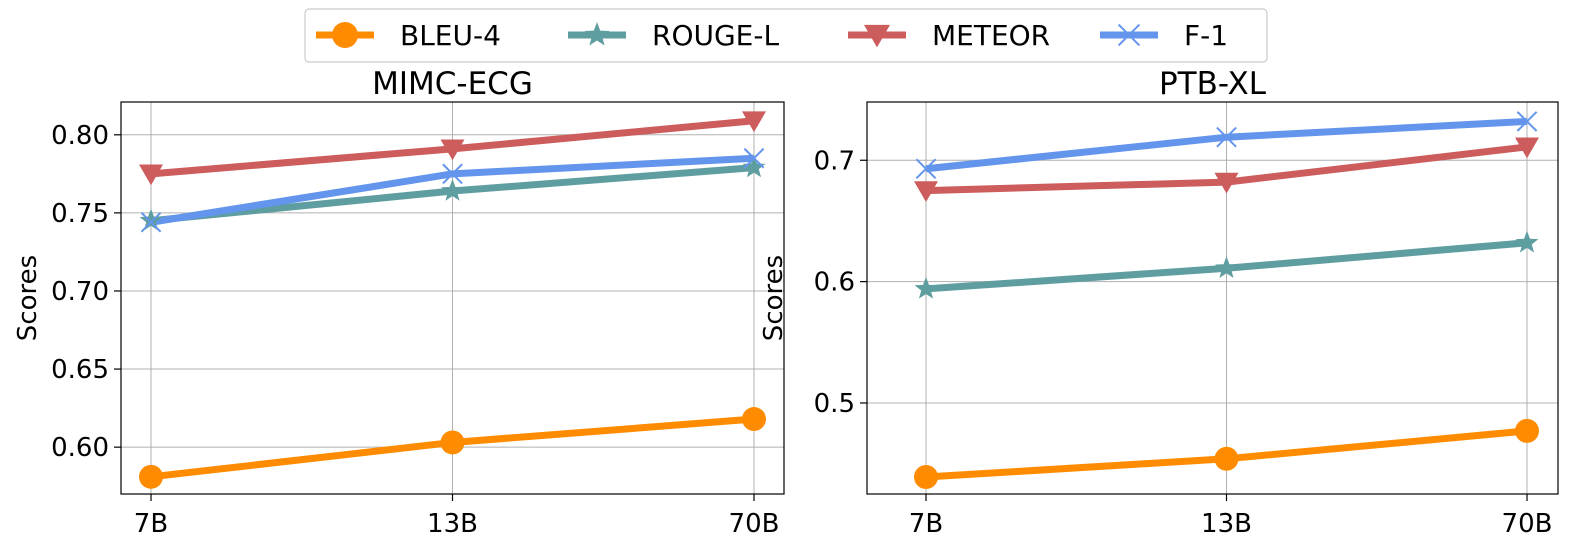 The width and height of the screenshot is (1585, 549). Describe the element at coordinates (1213, 84) in the screenshot. I see `chart-title: PTB-XL` at that location.